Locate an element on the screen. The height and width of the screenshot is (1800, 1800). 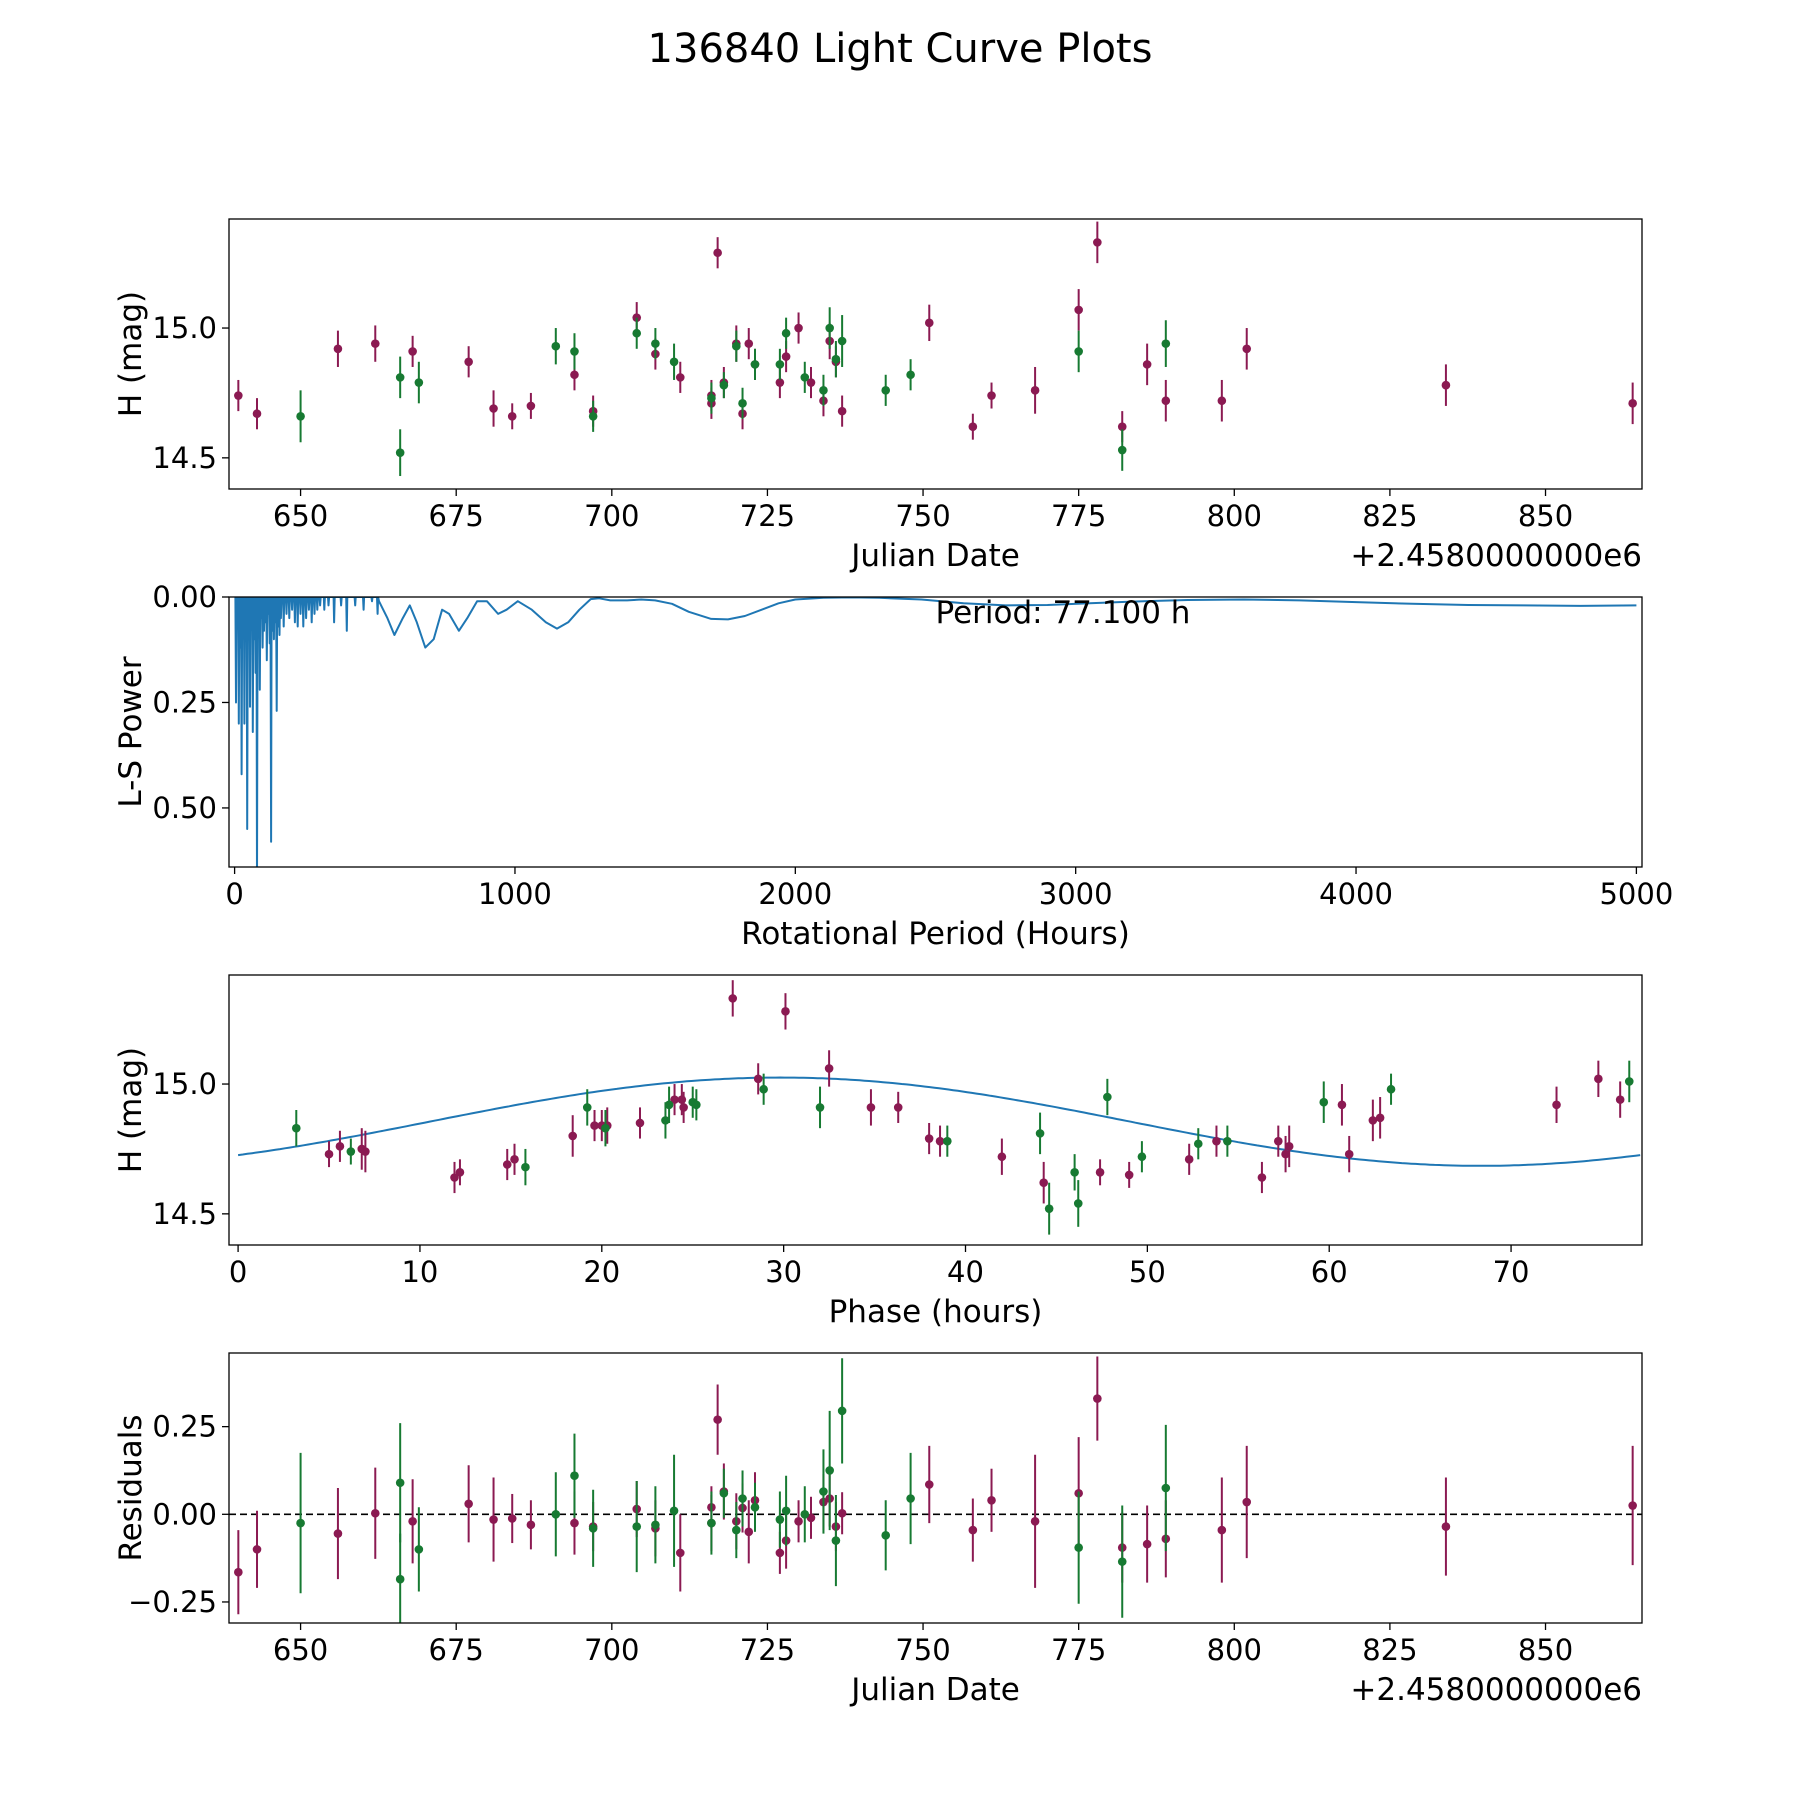
periodogram-line is located at coordinates (935, 732).